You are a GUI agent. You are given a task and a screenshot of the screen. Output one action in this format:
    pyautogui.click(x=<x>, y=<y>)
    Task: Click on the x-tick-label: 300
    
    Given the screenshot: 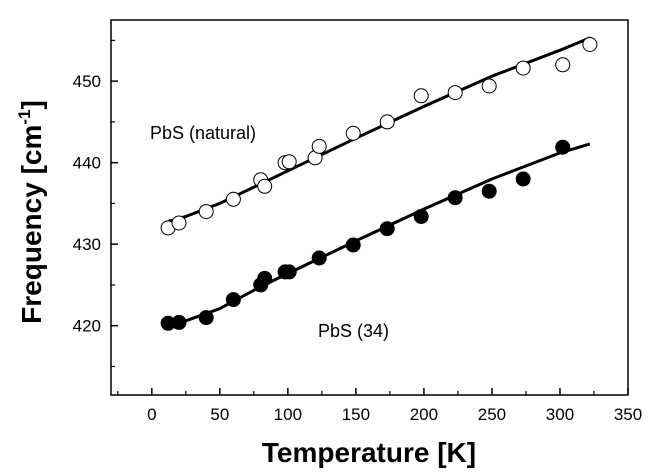 What is the action you would take?
    pyautogui.click(x=560, y=414)
    